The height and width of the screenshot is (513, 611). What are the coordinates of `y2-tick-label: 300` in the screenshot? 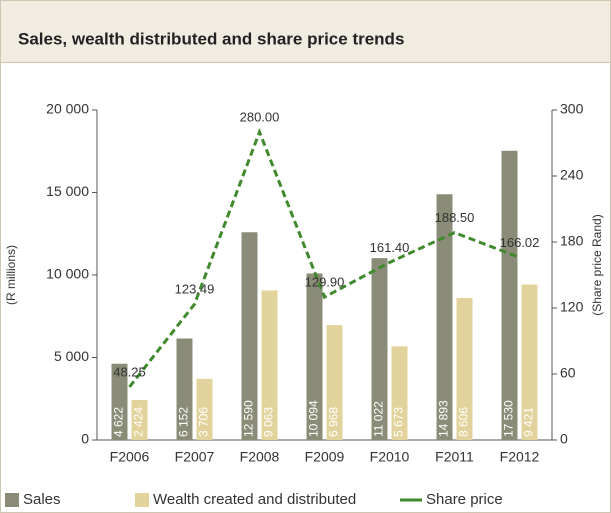 It's located at (572, 109).